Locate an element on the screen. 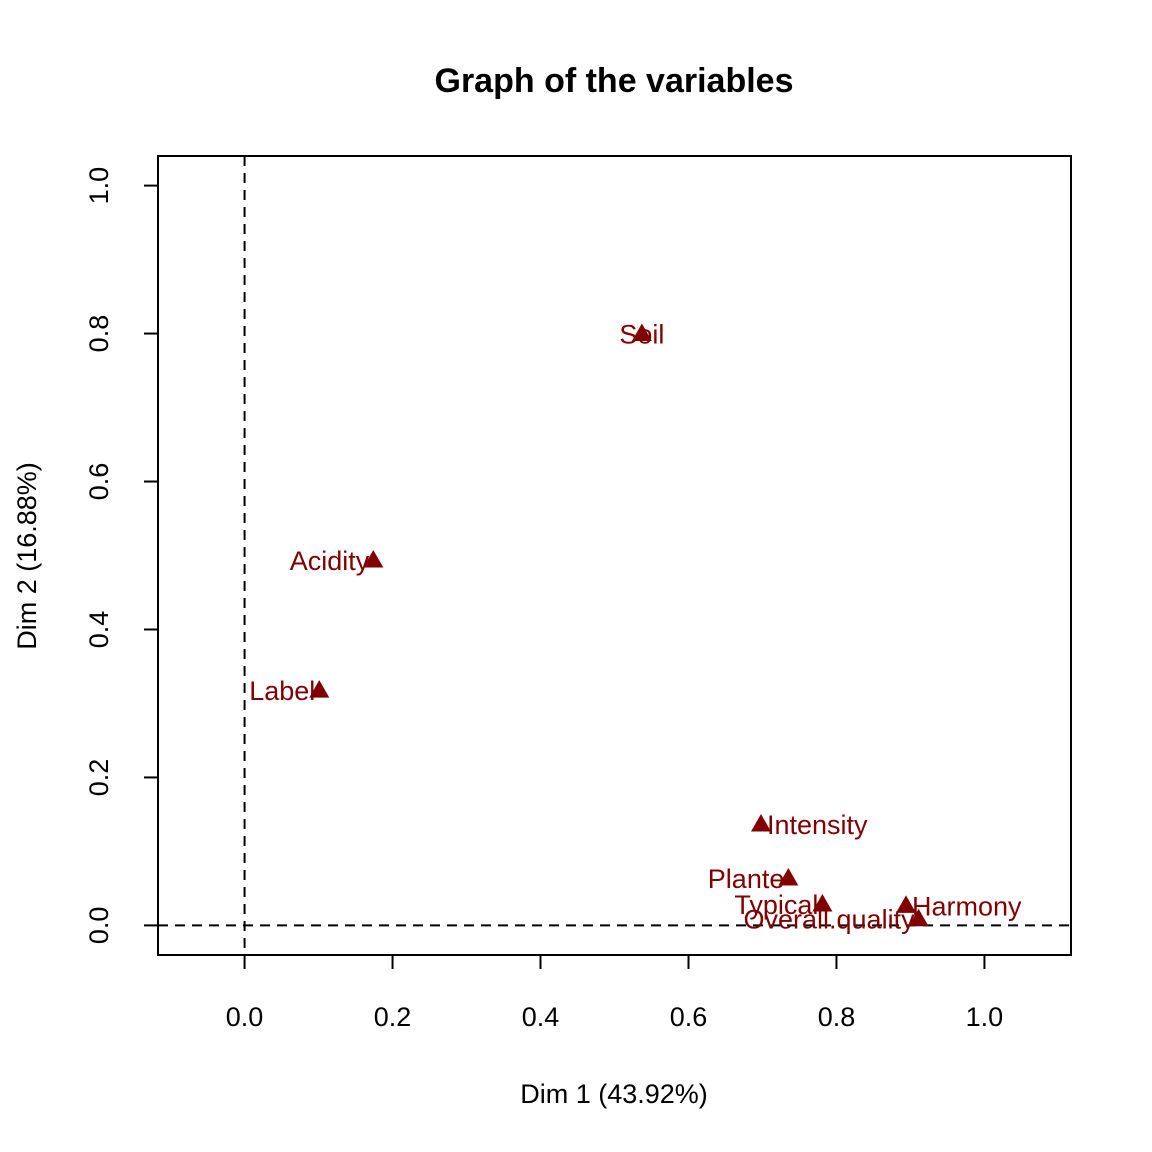 This screenshot has width=1152, height=1152. point-label-harmony: Harmony is located at coordinates (967, 906).